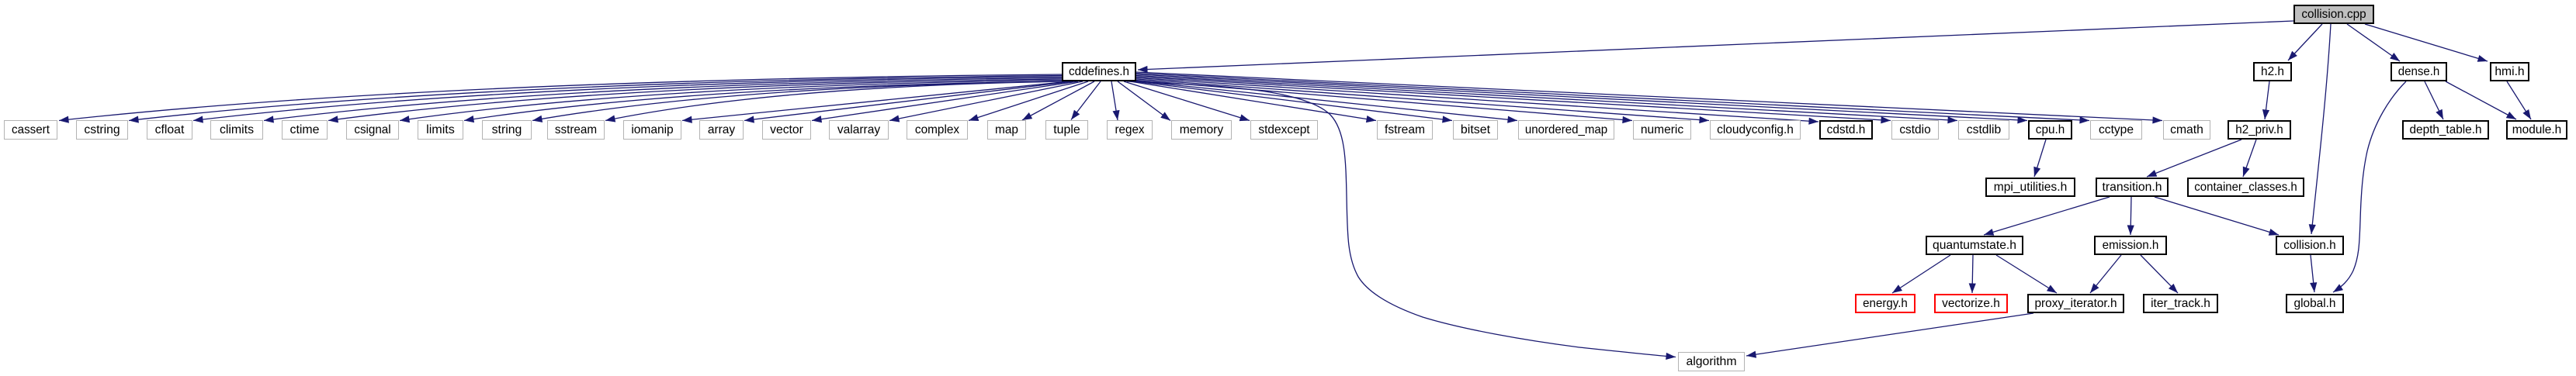 Image resolution: width=2576 pixels, height=376 pixels. I want to click on svg-text: fstream, so click(1405, 130).